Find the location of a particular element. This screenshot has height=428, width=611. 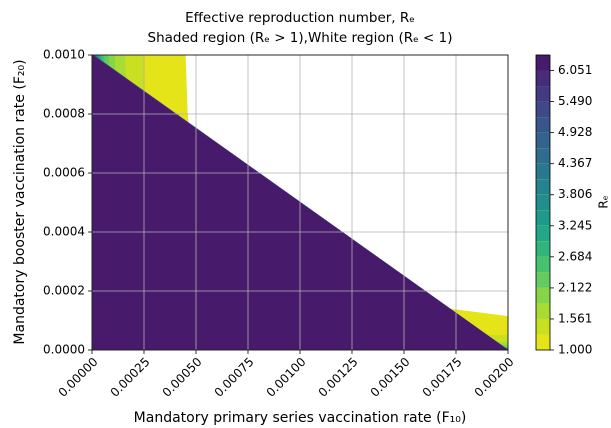

x-tick-label: 0.00150 is located at coordinates (390, 377).